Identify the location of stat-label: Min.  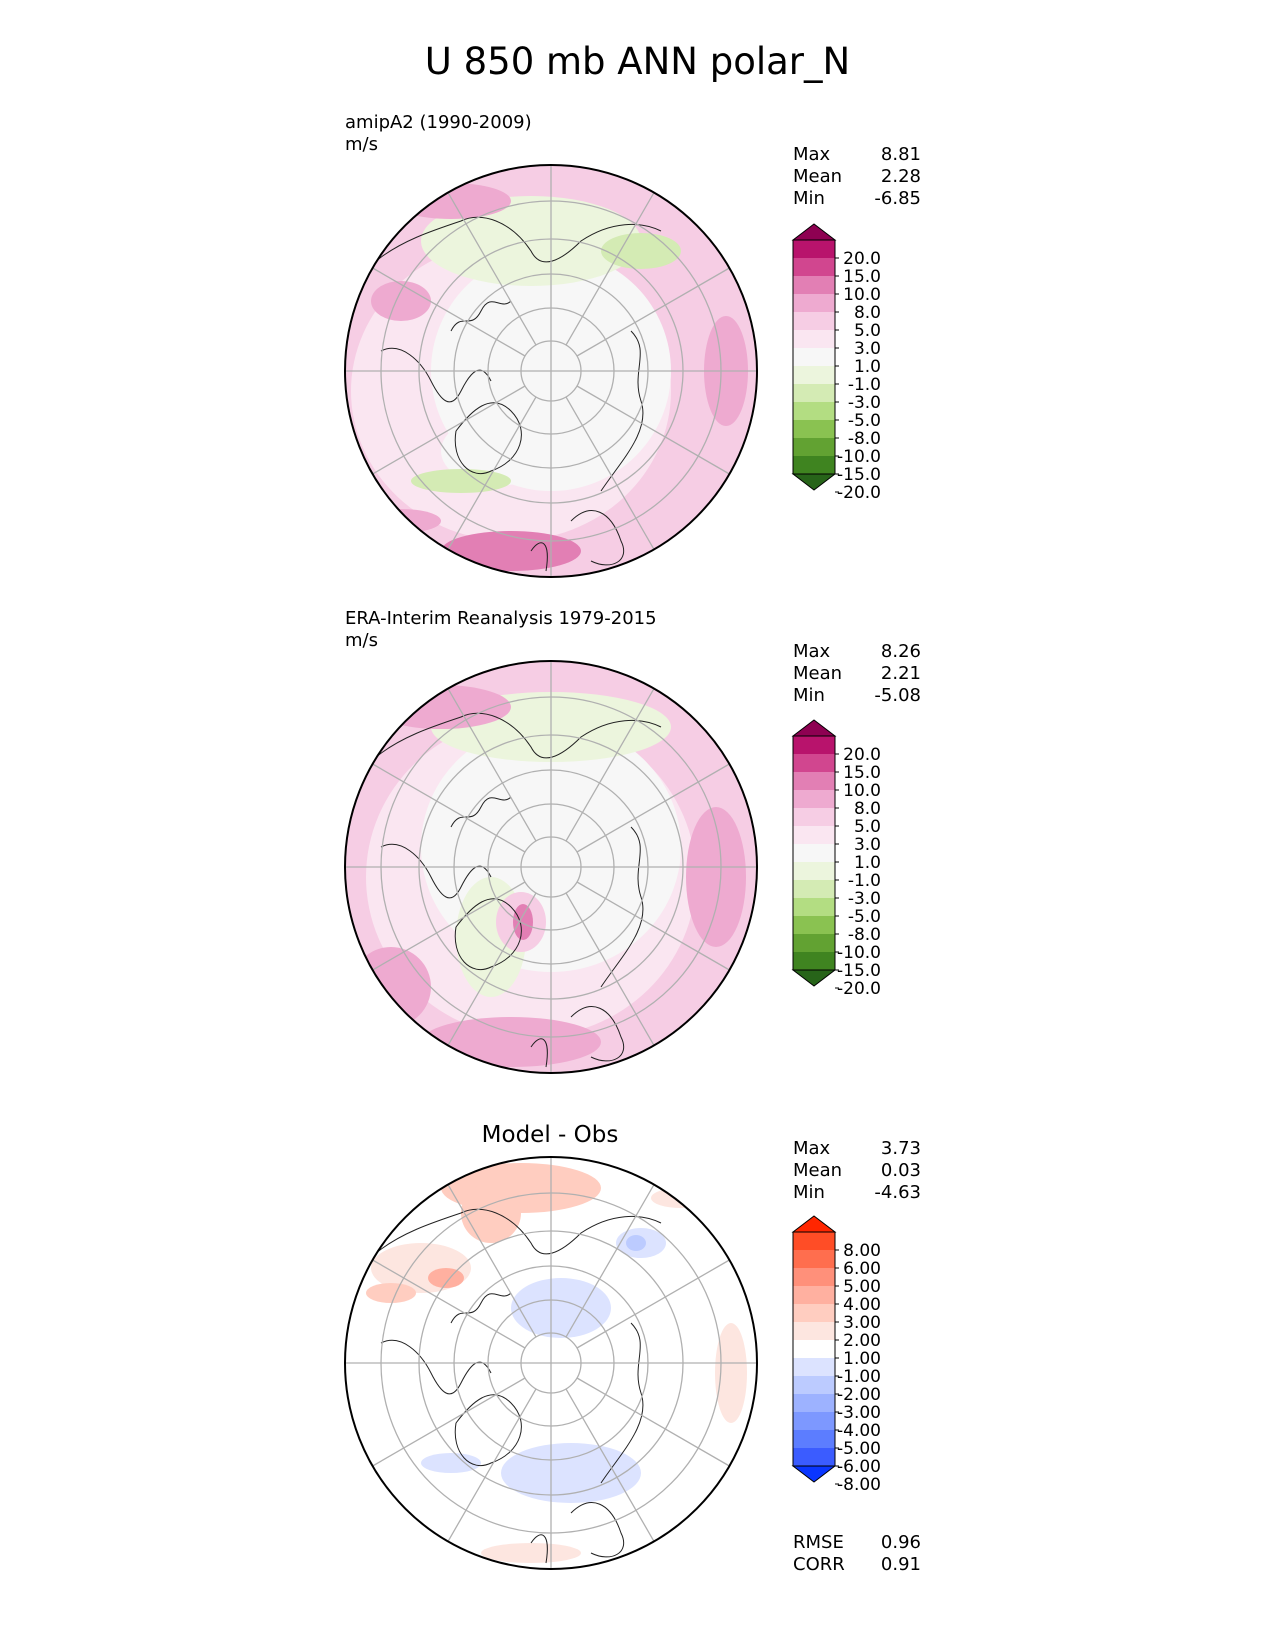
(809, 695).